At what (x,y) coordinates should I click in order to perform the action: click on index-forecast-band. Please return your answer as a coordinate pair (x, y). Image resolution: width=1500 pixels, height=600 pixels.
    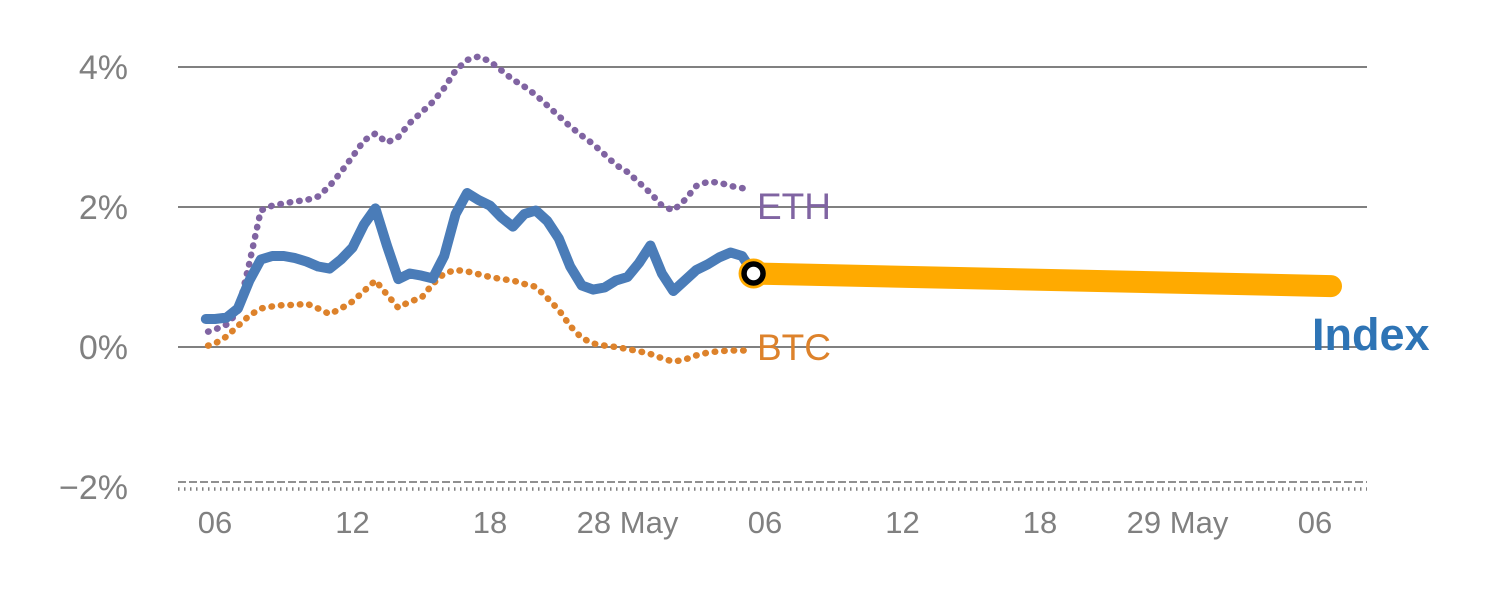
    Looking at the image, I should click on (1042, 280).